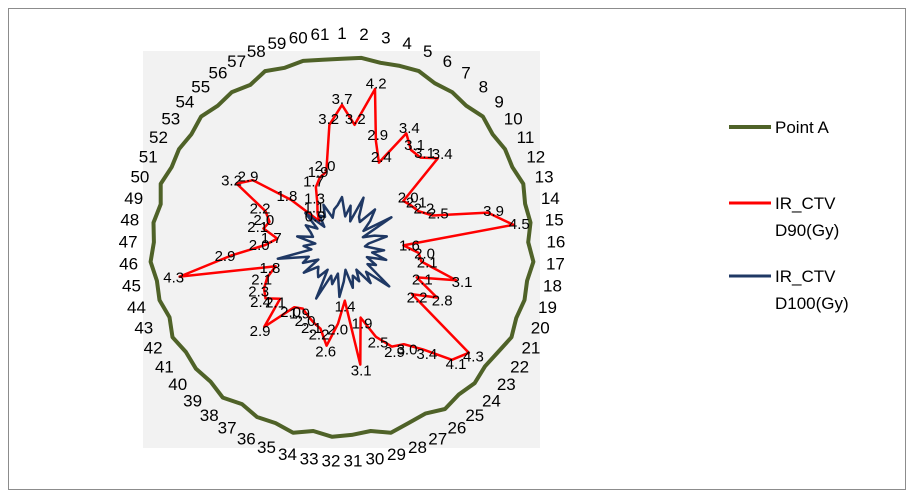 The width and height of the screenshot is (916, 497). Describe the element at coordinates (236, 61) in the screenshot. I see `category-label: 57` at that location.